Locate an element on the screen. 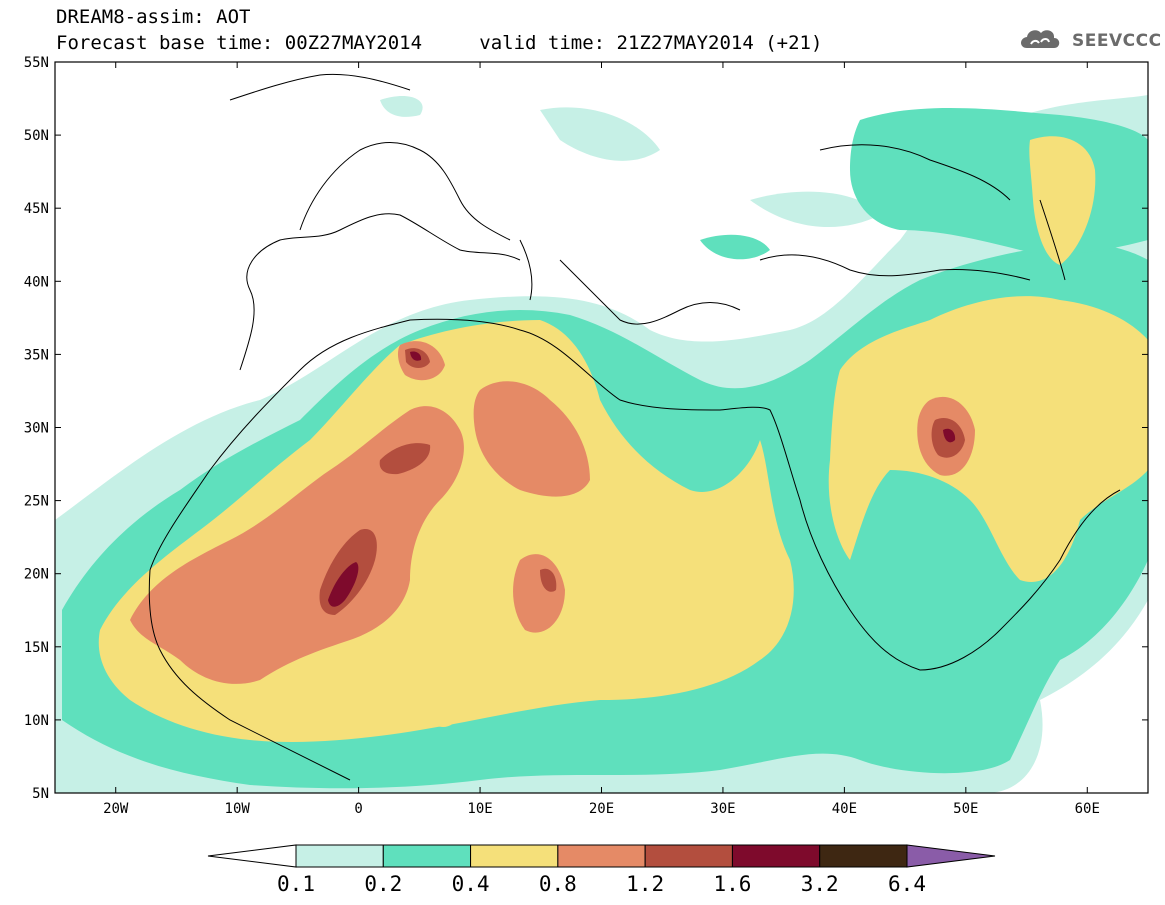  lon-label: 20E is located at coordinates (601, 809).